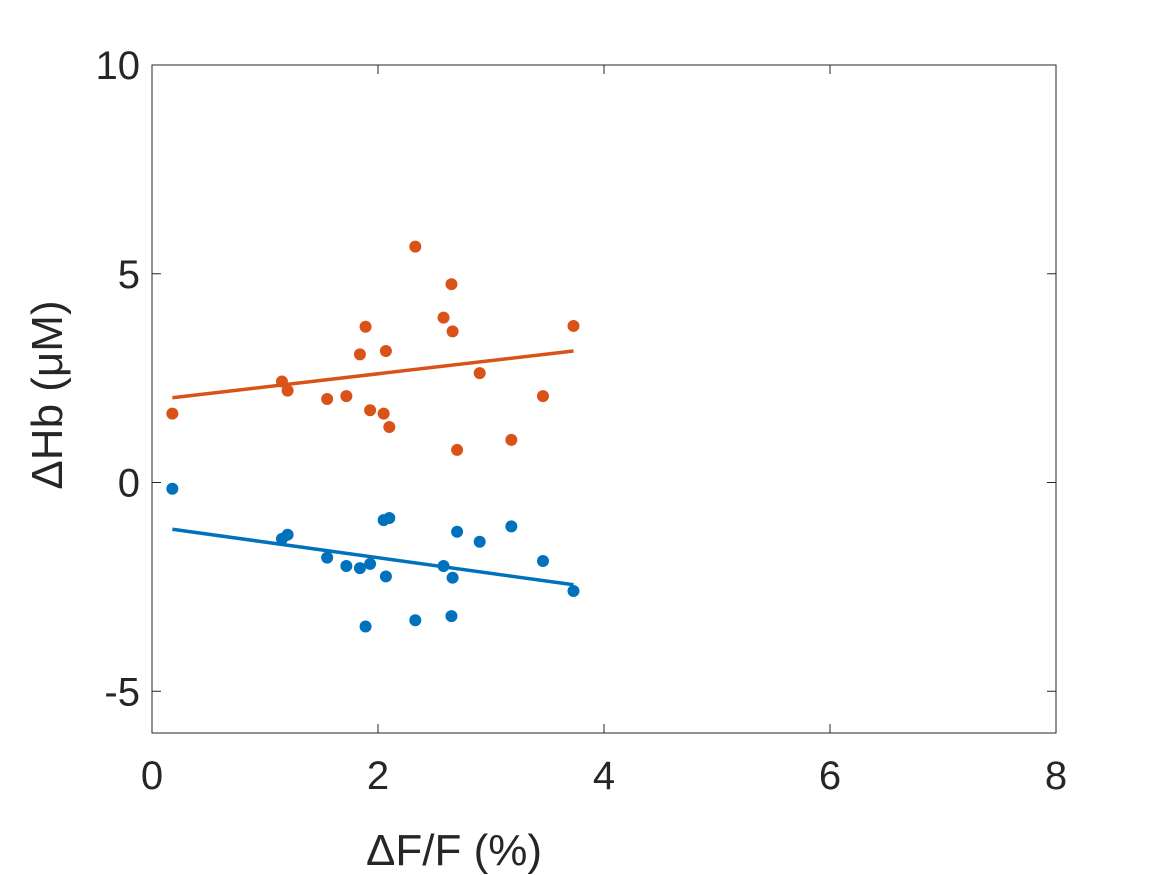 This screenshot has height=875, width=1167. Describe the element at coordinates (47, 394) in the screenshot. I see `y-axis-label: ΔHb (μM)` at that location.